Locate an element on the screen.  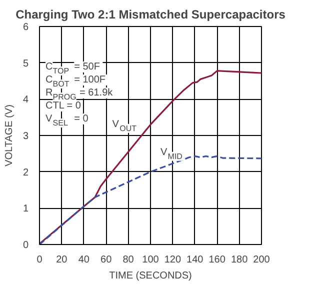
x-tick-label: 100 is located at coordinates (151, 260).